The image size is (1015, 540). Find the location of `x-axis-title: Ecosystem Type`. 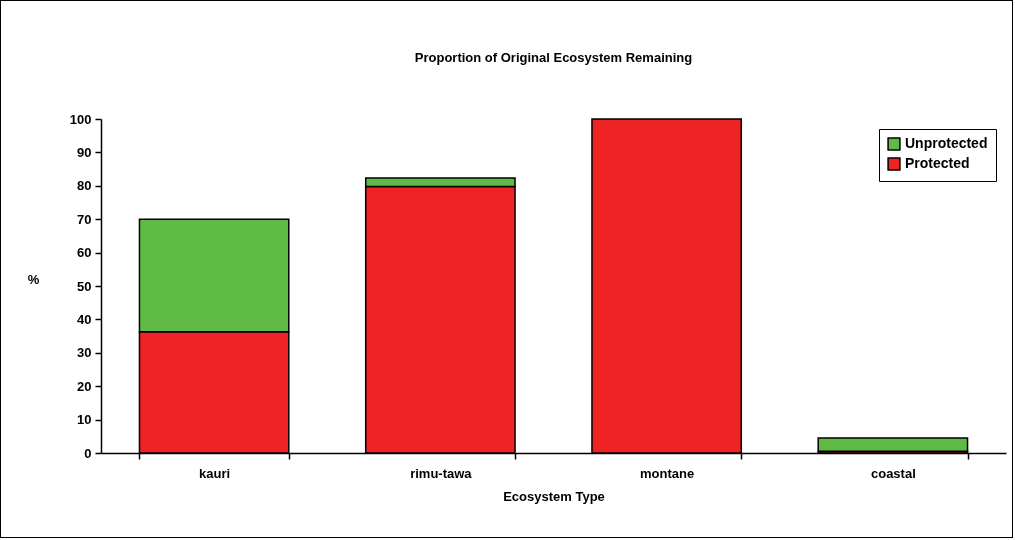

x-axis-title: Ecosystem Type is located at coordinates (554, 496).